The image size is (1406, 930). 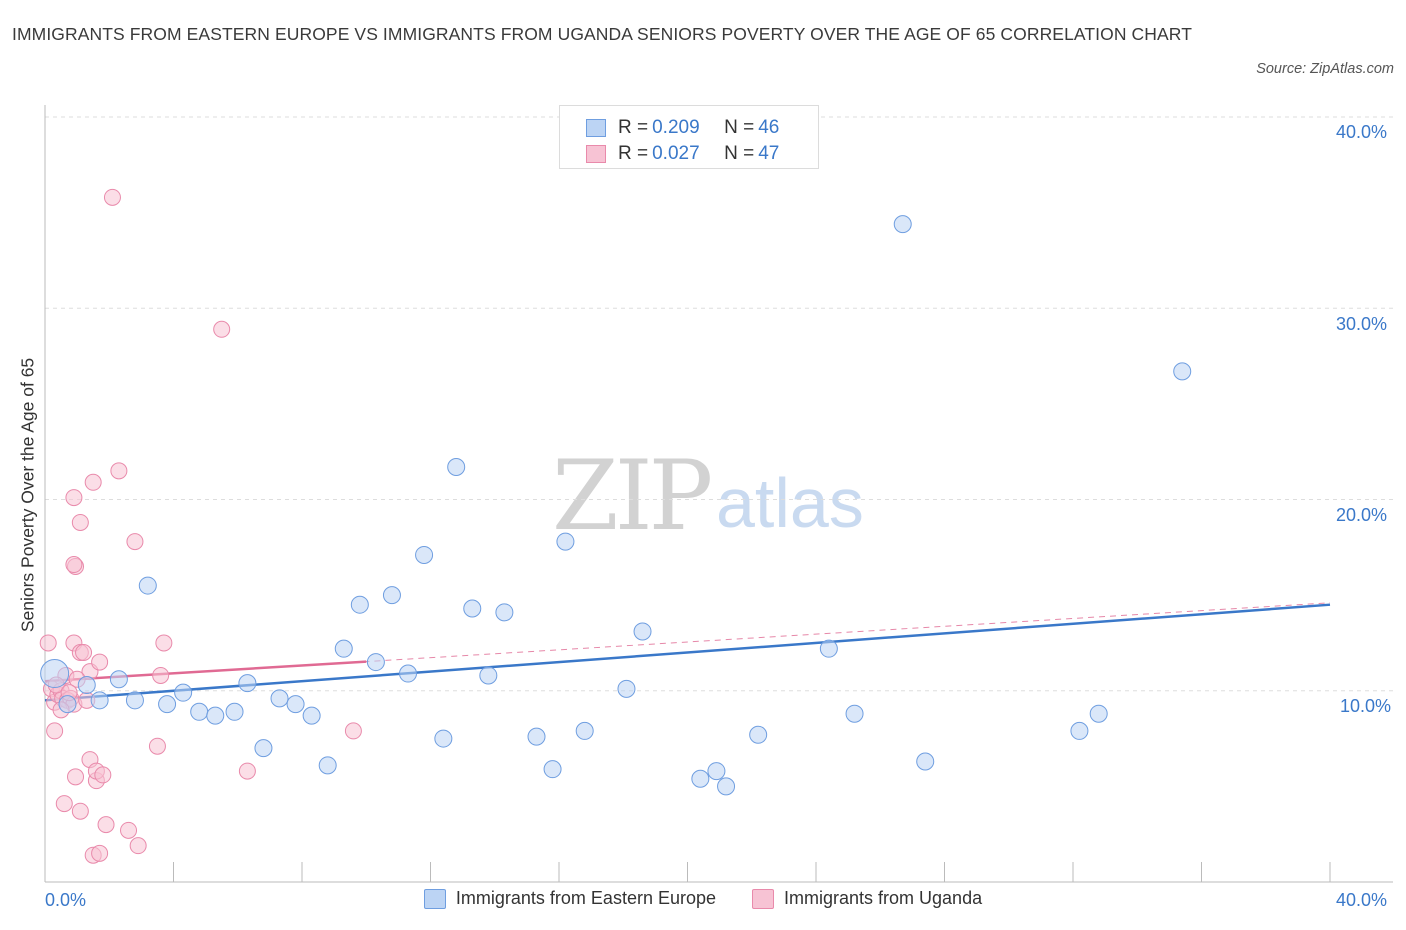 I want to click on trendline-eastern-europe, so click(x=687, y=652).